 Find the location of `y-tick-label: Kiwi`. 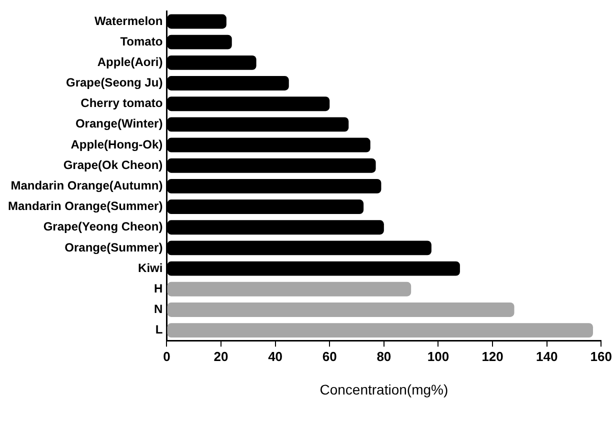

y-tick-label: Kiwi is located at coordinates (150, 267).